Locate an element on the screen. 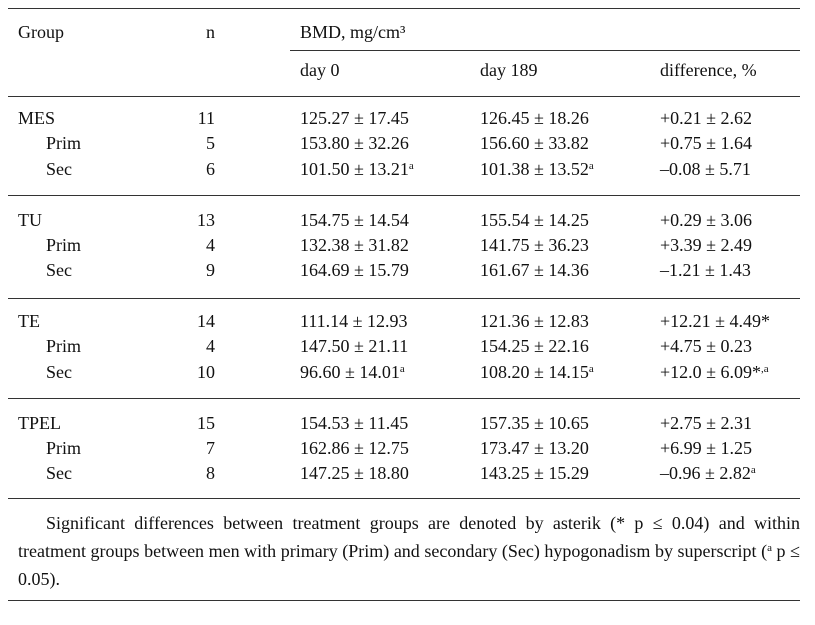 The height and width of the screenshot is (625, 815). value-text: 153.80 ± 32.26 is located at coordinates (354, 143).